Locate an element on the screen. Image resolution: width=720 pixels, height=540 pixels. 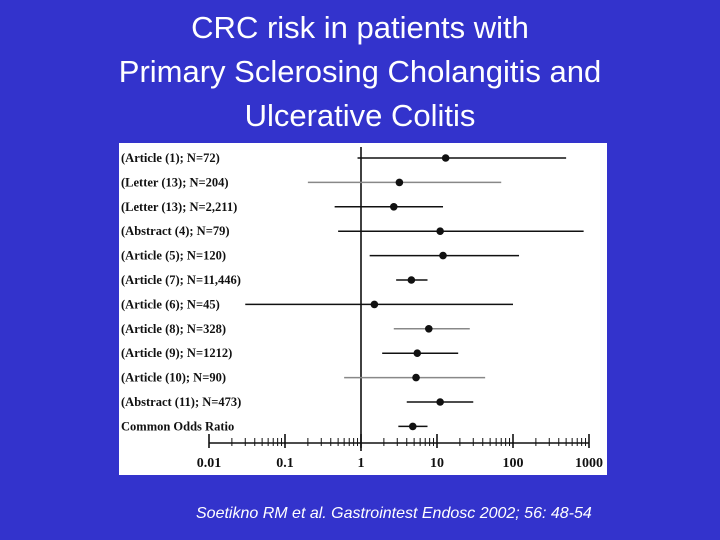
x-tick-label: 1000 is located at coordinates (589, 463).